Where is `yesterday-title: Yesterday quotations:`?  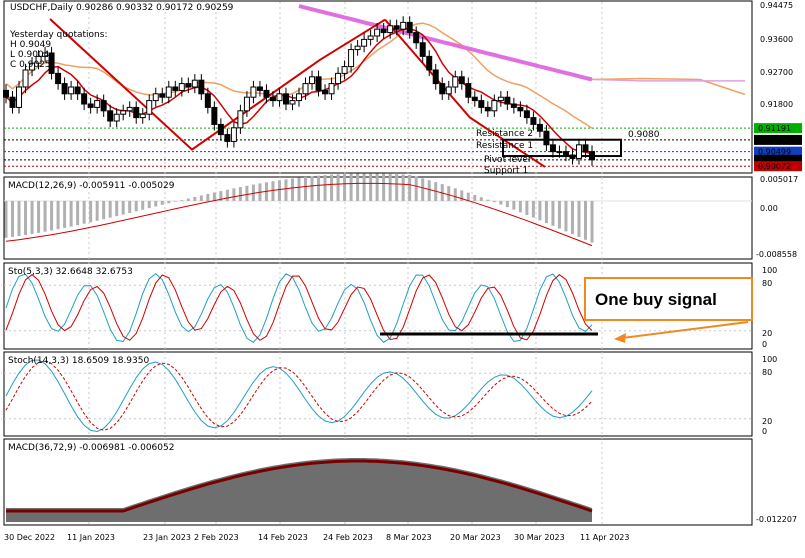 yesterday-title: Yesterday quotations: is located at coordinates (58, 35).